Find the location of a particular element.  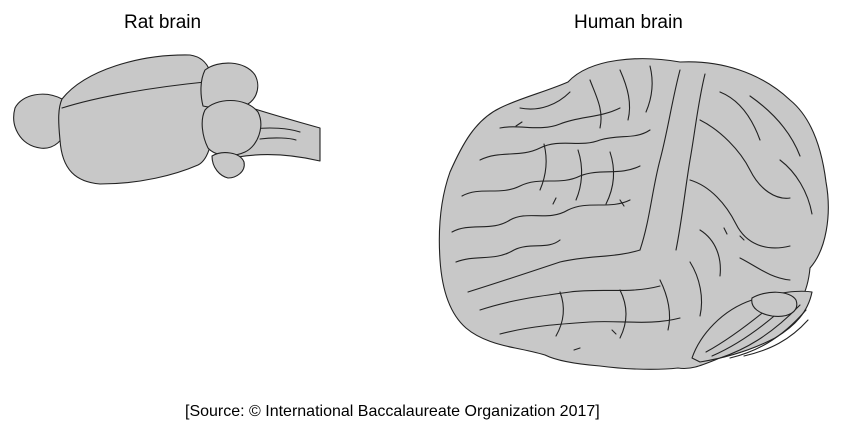

rat-cerebrum is located at coordinates (136, 119).